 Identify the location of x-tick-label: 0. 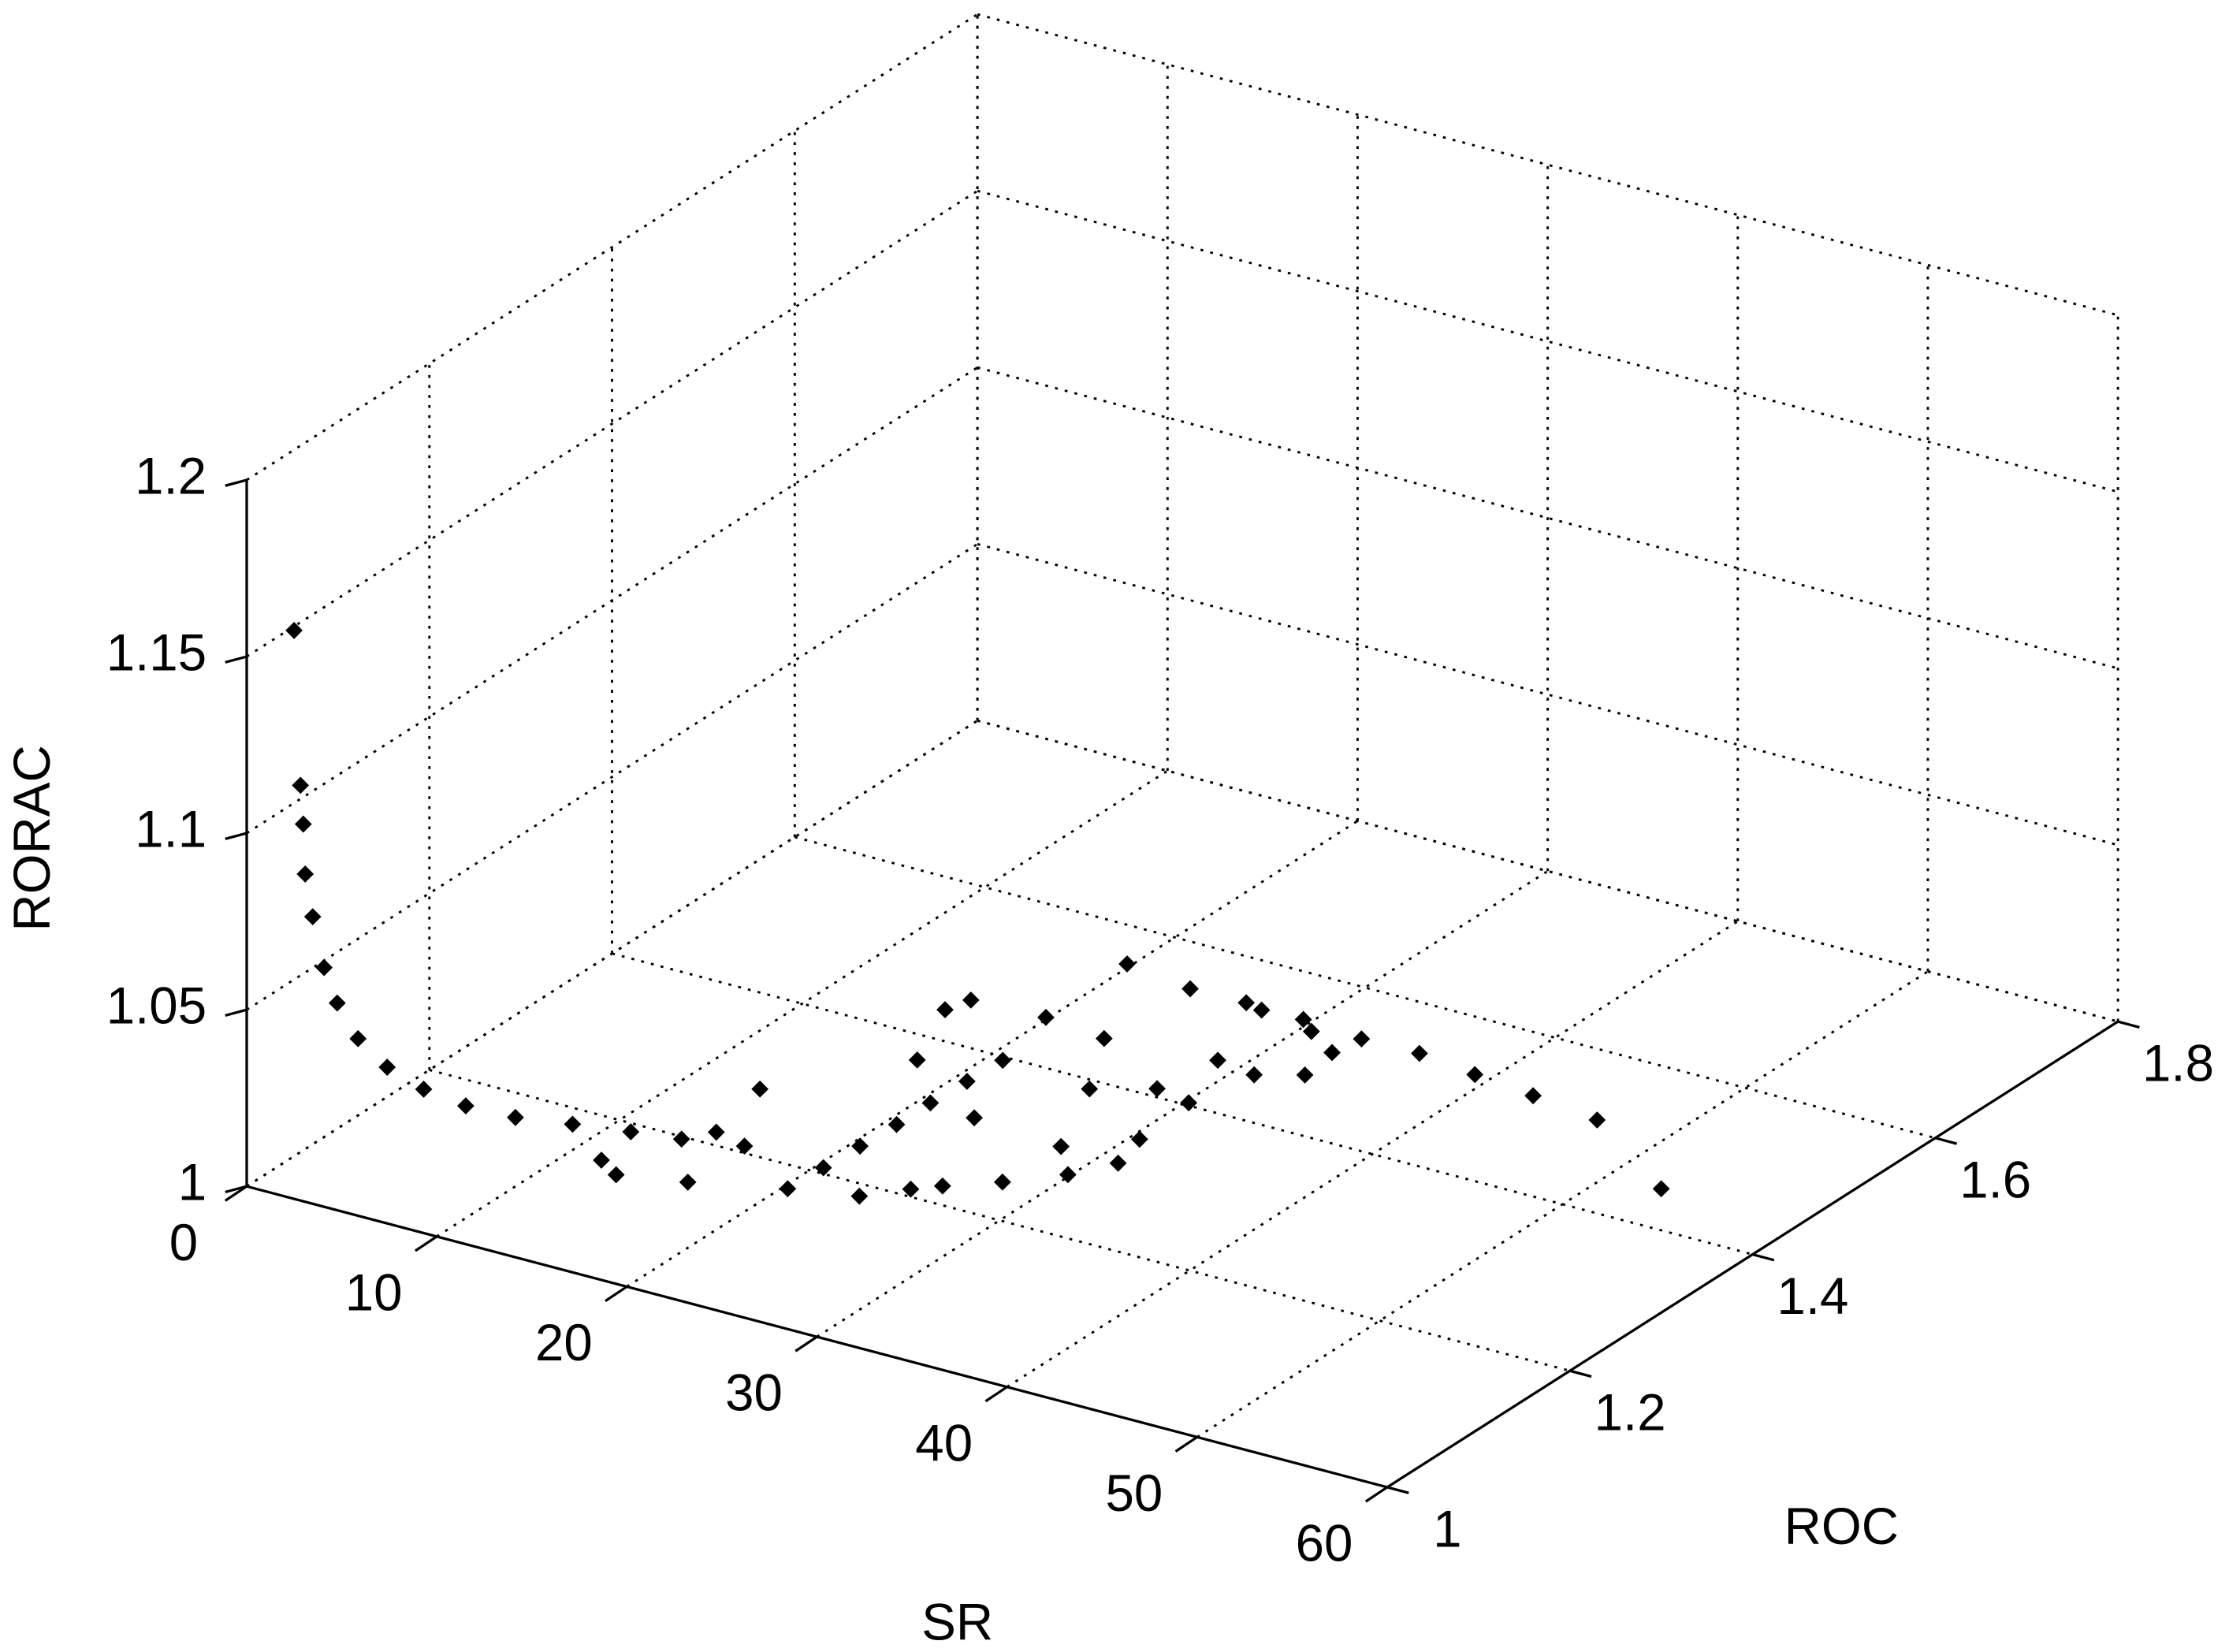
(184, 1242).